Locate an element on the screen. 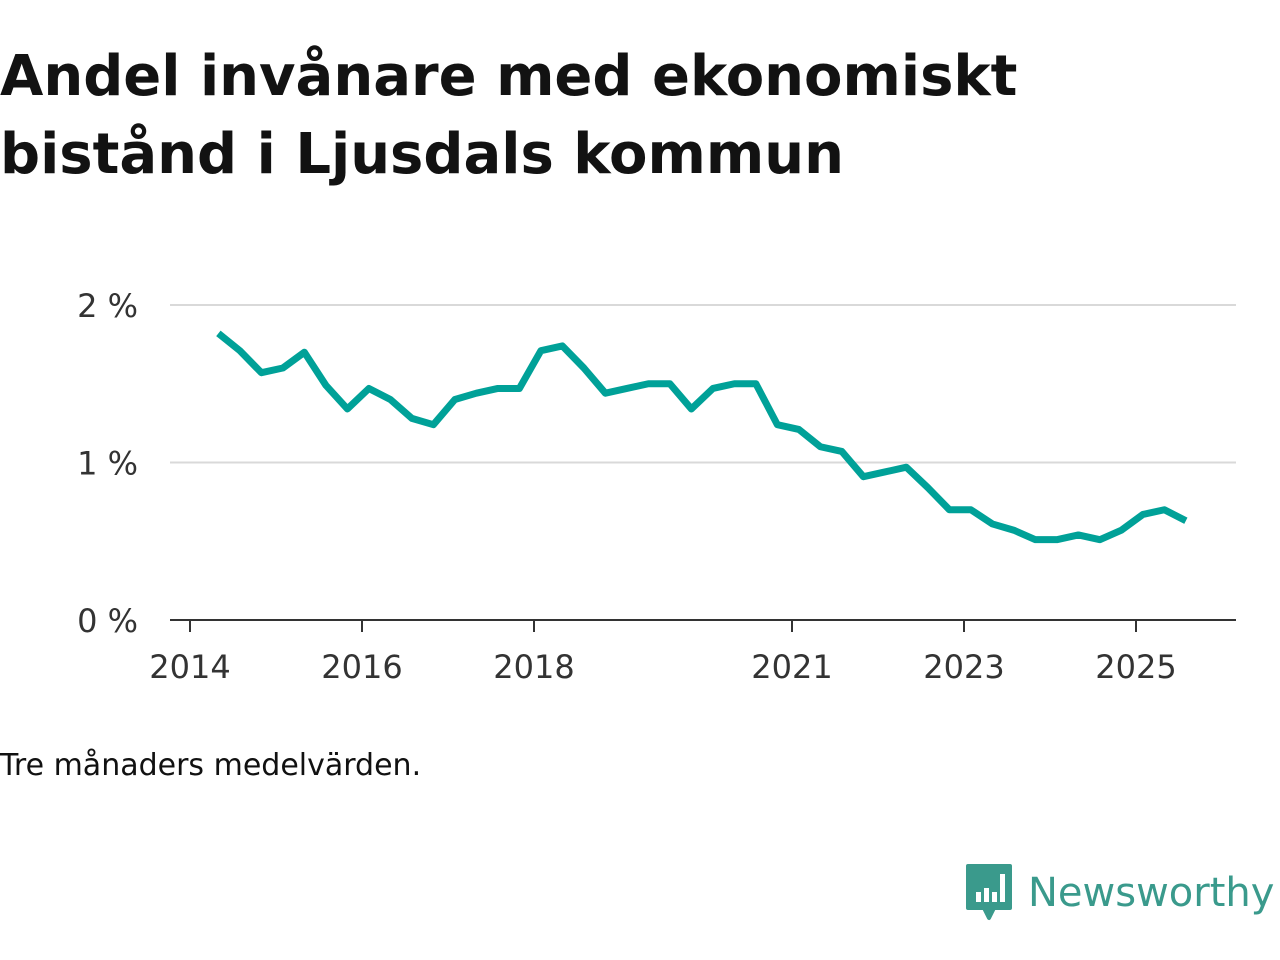 The height and width of the screenshot is (960, 1280). x-tick-label: 2021 is located at coordinates (791, 667).